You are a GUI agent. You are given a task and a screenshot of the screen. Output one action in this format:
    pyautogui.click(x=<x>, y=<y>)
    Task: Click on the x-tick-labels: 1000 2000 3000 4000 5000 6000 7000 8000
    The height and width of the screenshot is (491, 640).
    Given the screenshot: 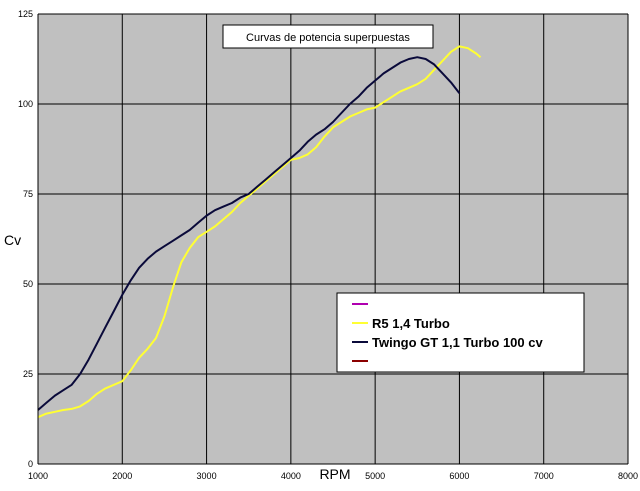 What is the action you would take?
    pyautogui.click(x=333, y=476)
    